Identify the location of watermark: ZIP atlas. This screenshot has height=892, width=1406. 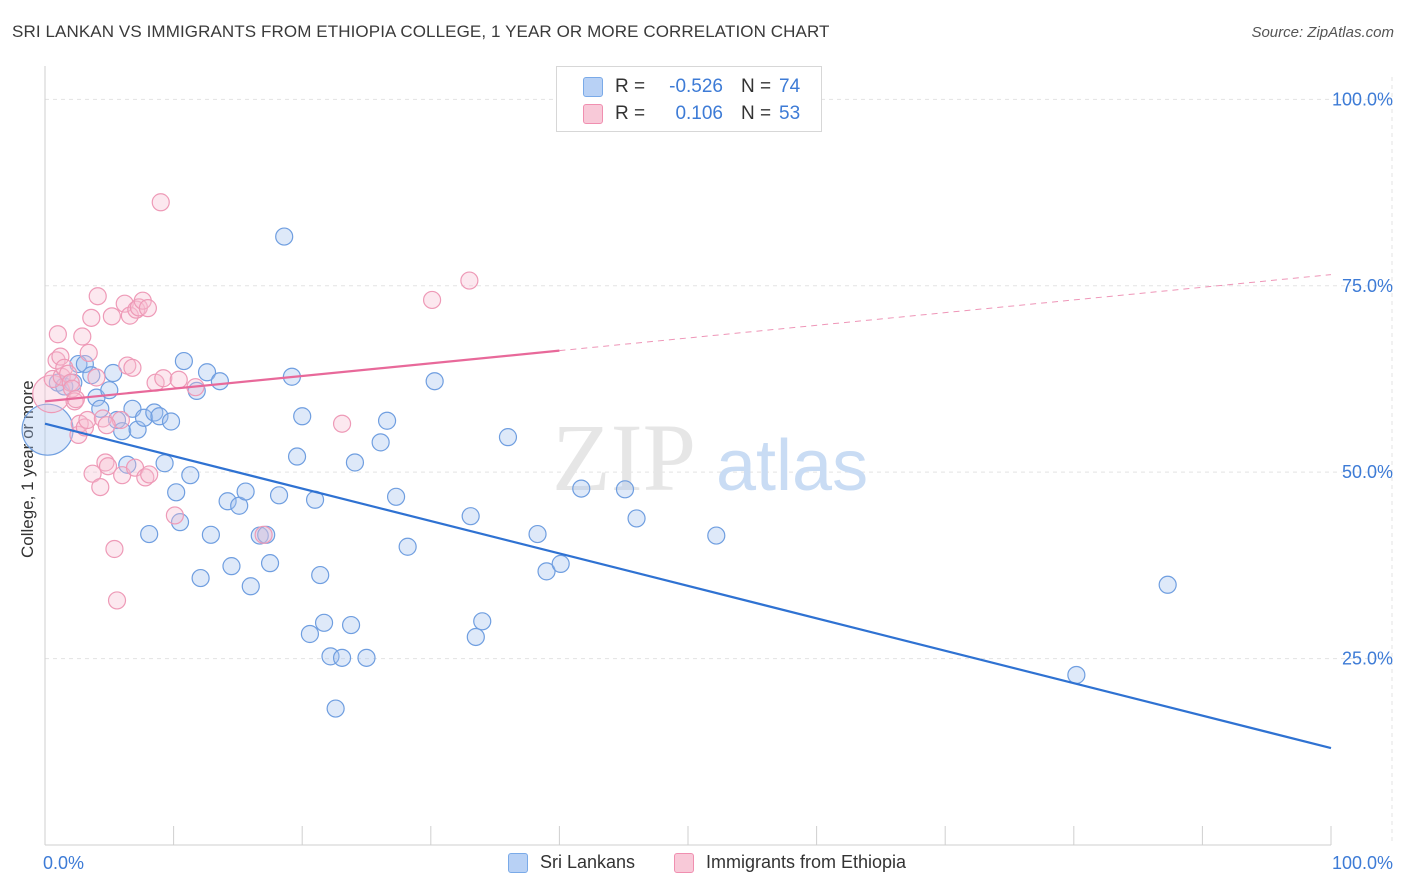
(710, 457).